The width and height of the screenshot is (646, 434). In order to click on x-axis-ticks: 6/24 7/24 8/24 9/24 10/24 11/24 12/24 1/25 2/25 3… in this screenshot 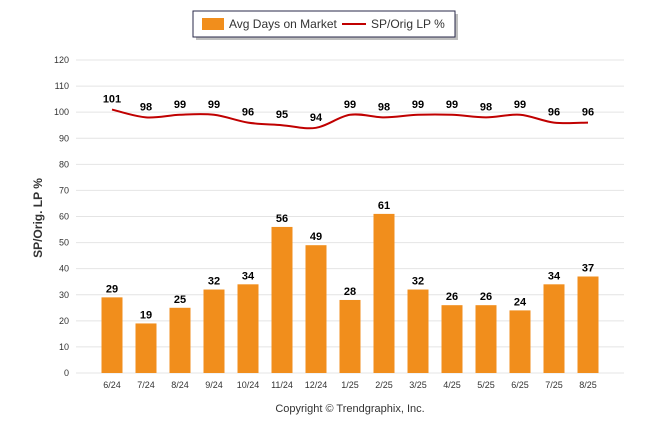, I will do `click(350, 385)`.